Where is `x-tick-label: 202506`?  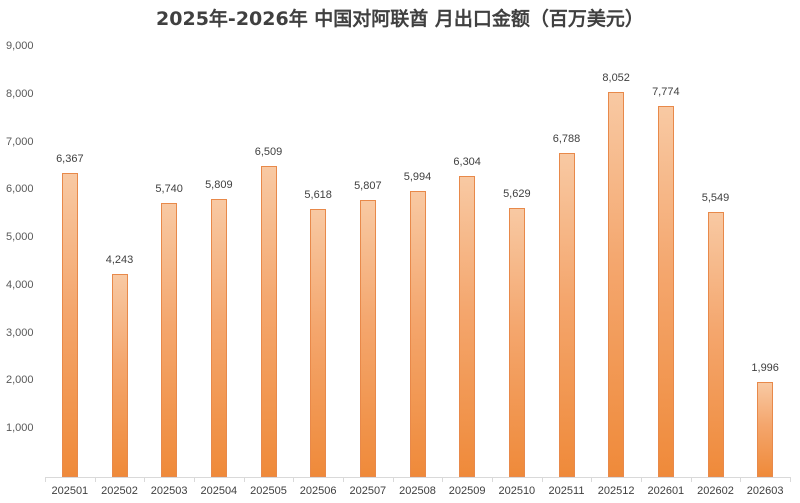
x-tick-label: 202506 is located at coordinates (318, 491).